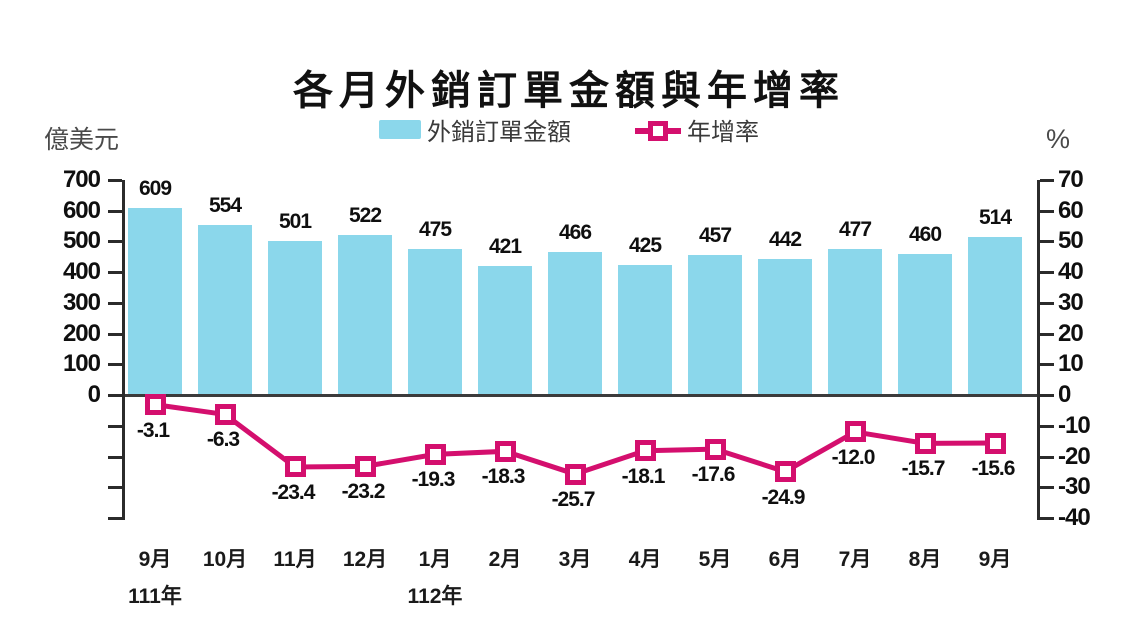 The width and height of the screenshot is (1138, 640). Describe the element at coordinates (785, 559) in the screenshot. I see `x-axis-month-label: 6月` at that location.